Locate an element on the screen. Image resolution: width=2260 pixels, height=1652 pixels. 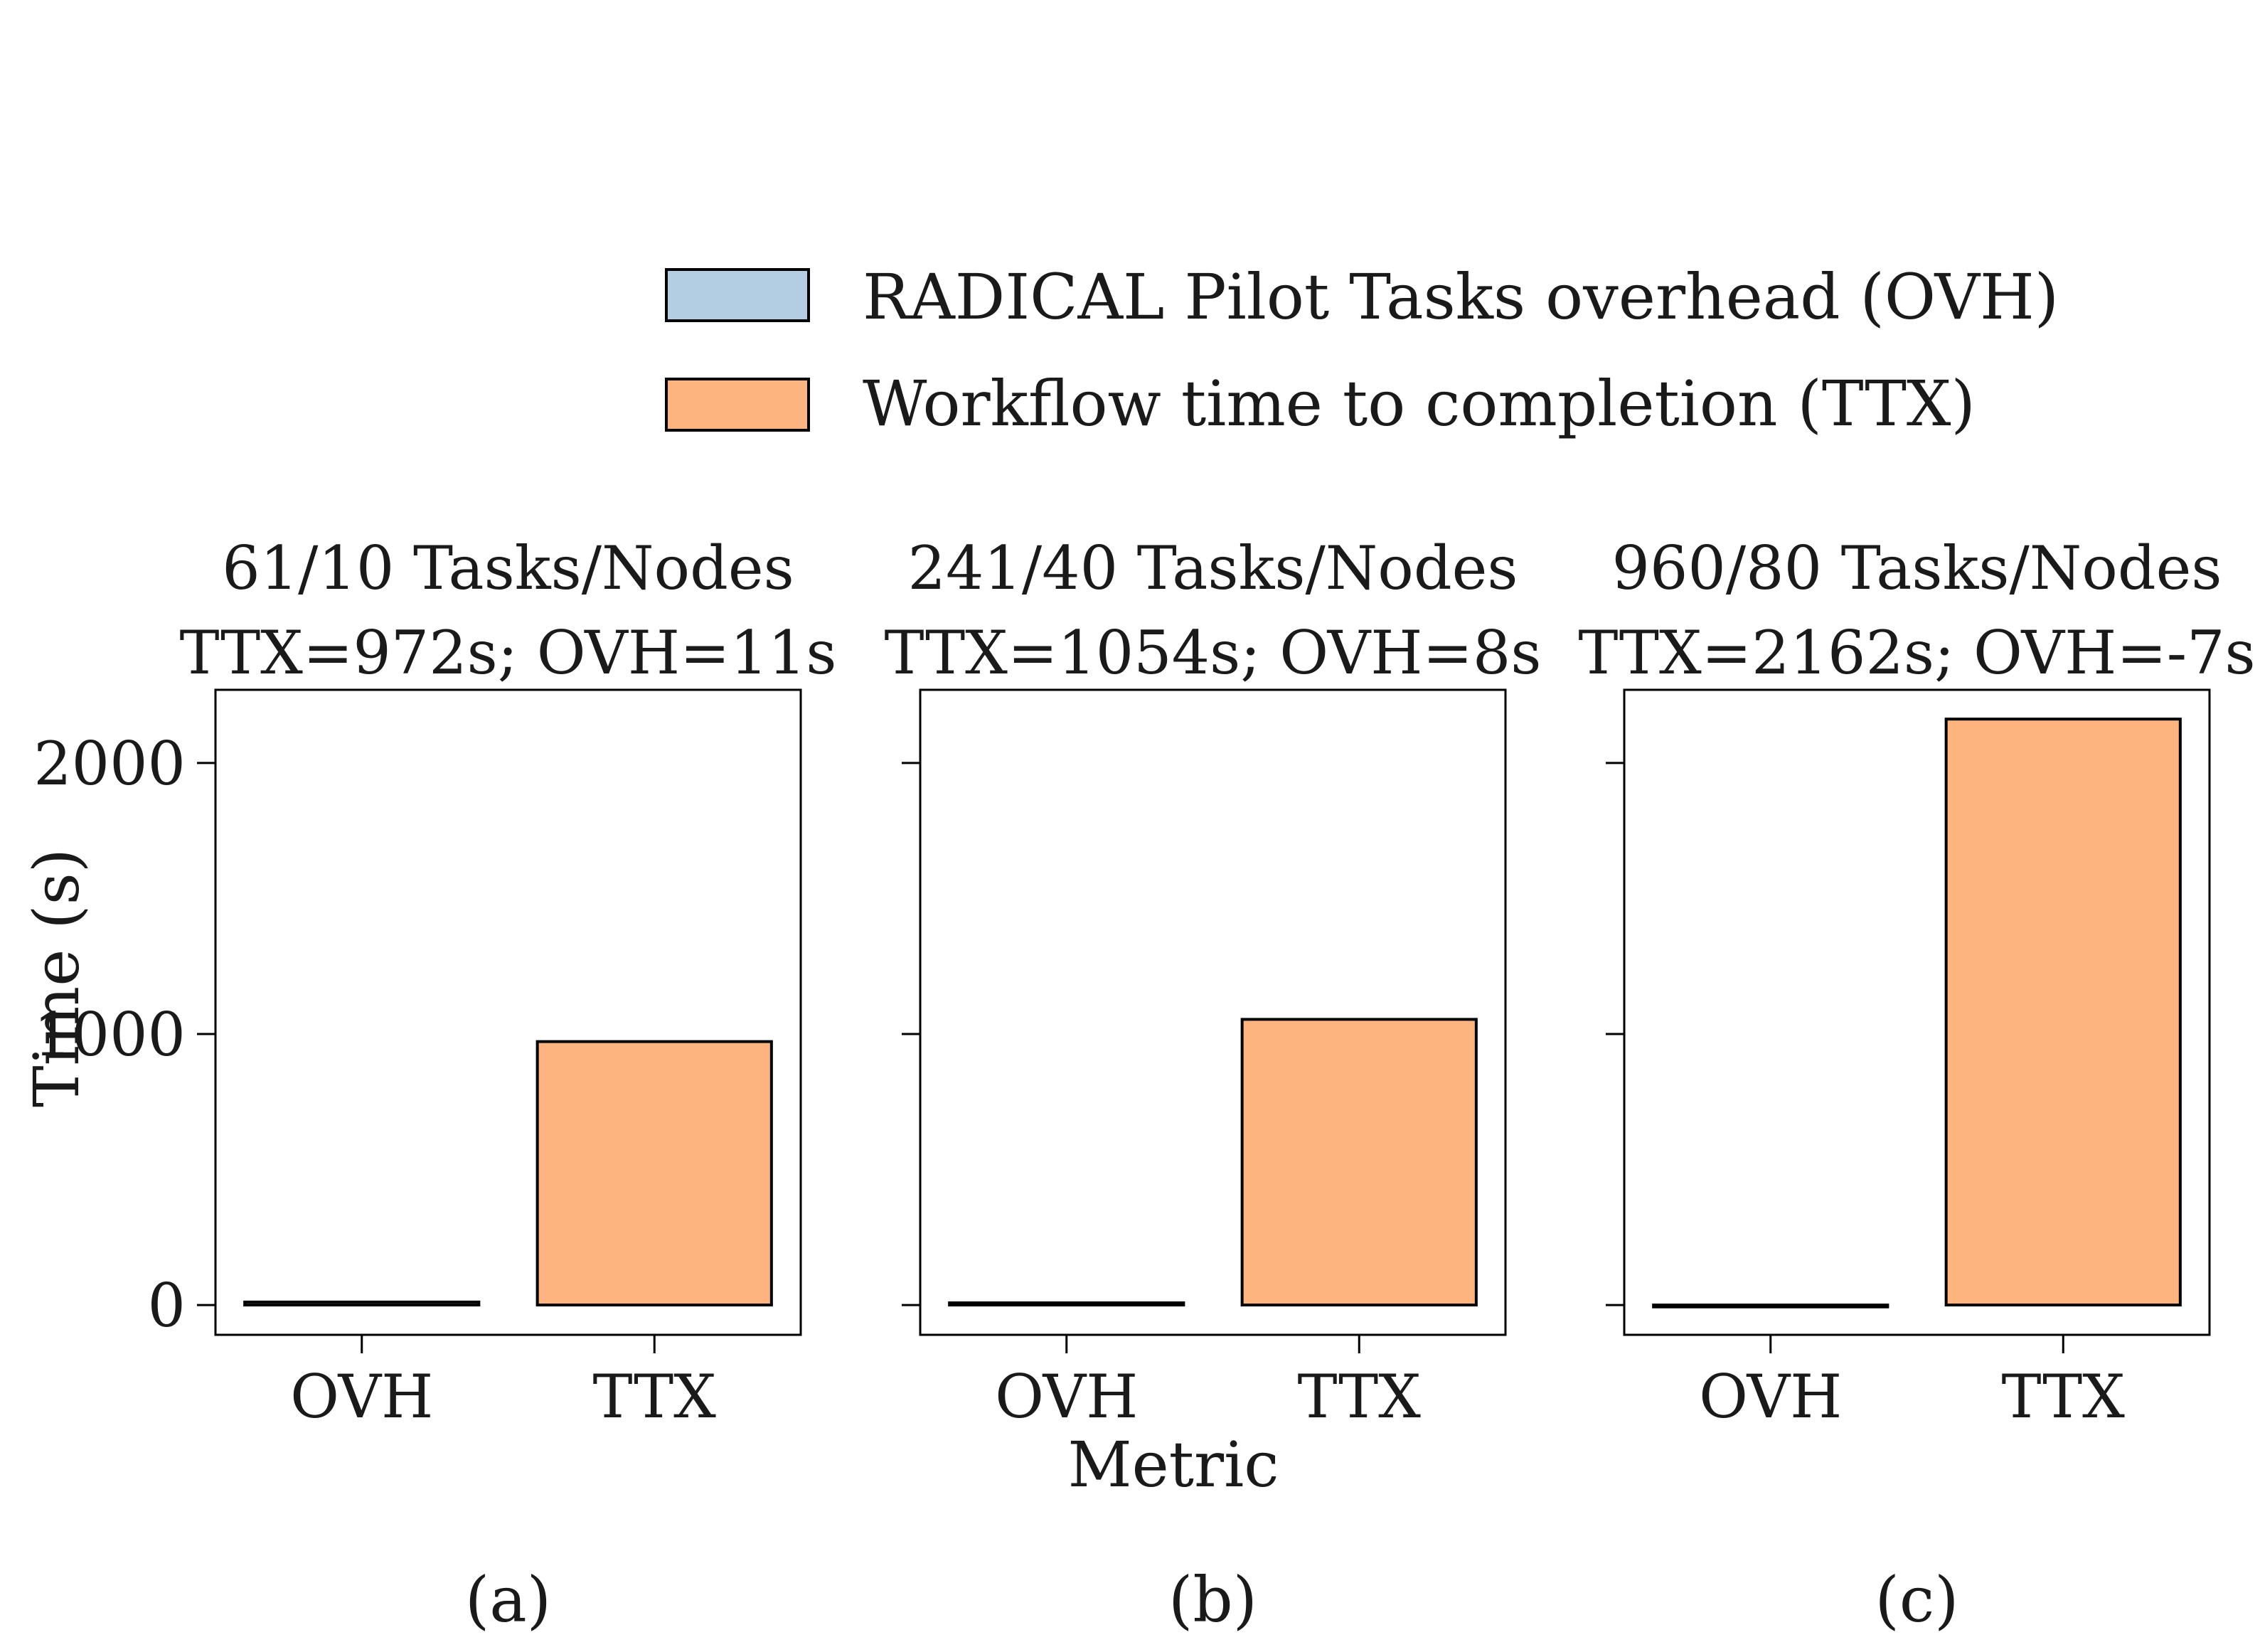
legend-swatch-ttx is located at coordinates (738, 405).